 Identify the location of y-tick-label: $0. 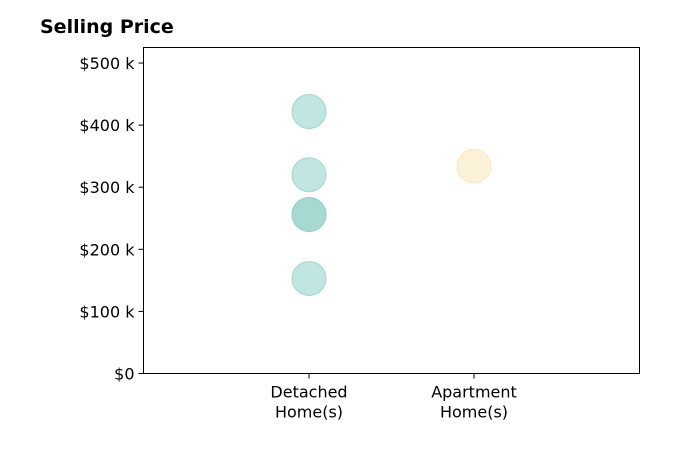
(124, 374).